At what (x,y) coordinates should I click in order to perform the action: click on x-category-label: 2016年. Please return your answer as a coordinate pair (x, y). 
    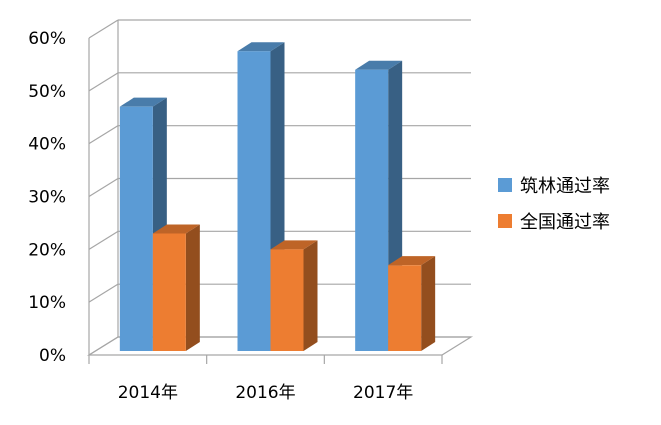
    Looking at the image, I should click on (265, 393).